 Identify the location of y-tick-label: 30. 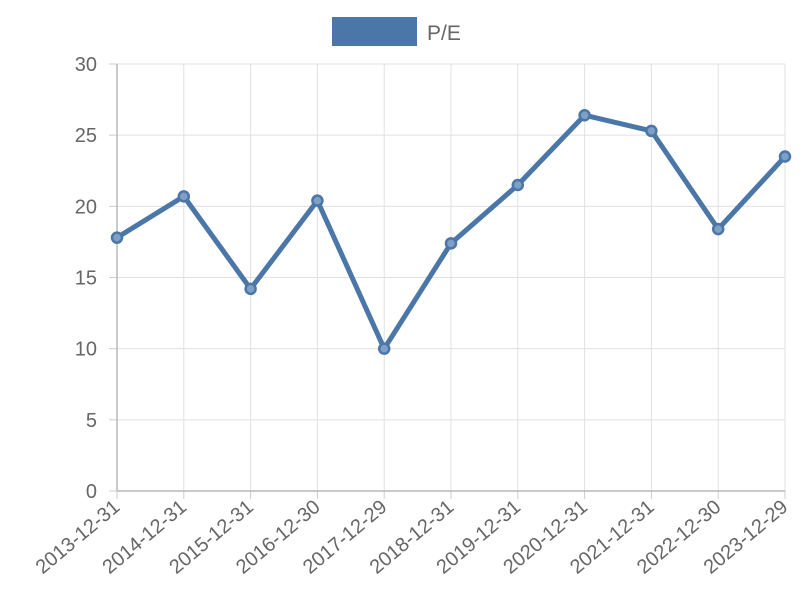
(86, 65).